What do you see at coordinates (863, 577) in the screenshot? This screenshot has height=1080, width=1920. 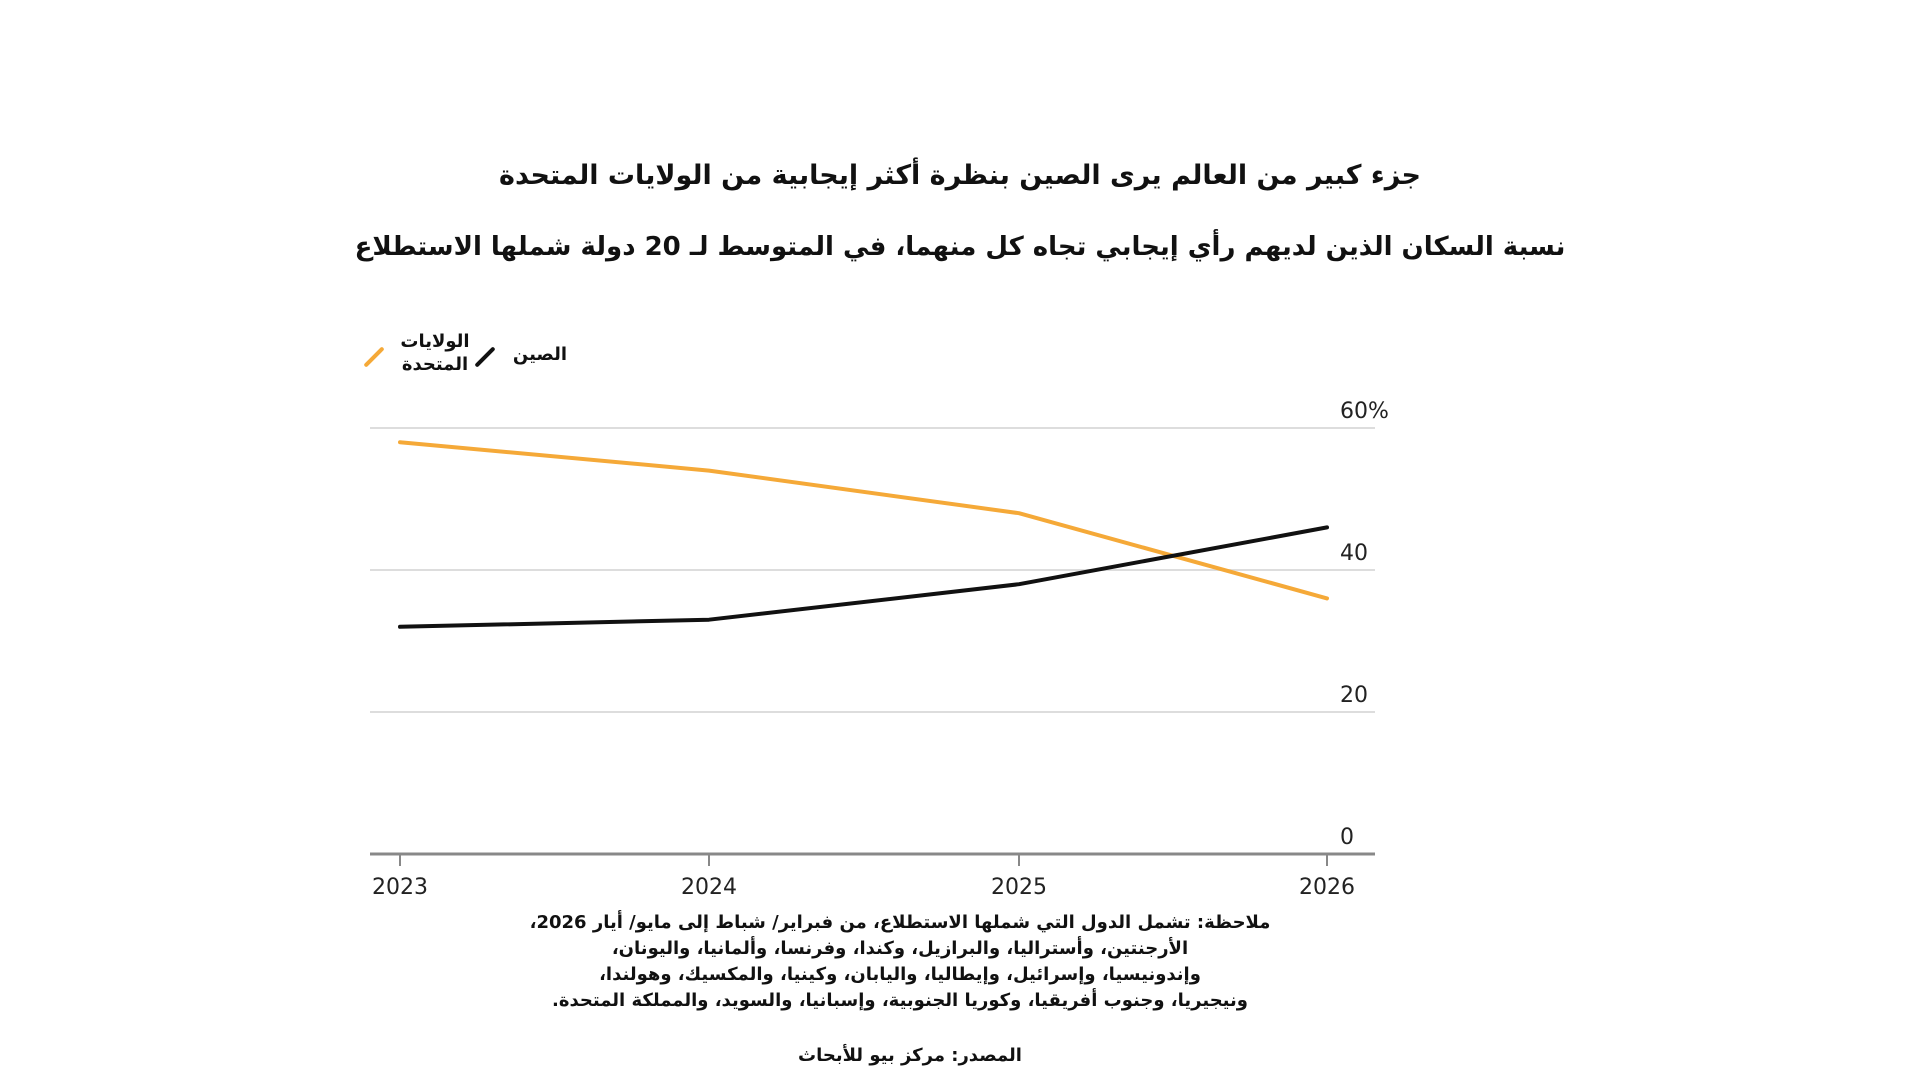 I see `series-line-china` at bounding box center [863, 577].